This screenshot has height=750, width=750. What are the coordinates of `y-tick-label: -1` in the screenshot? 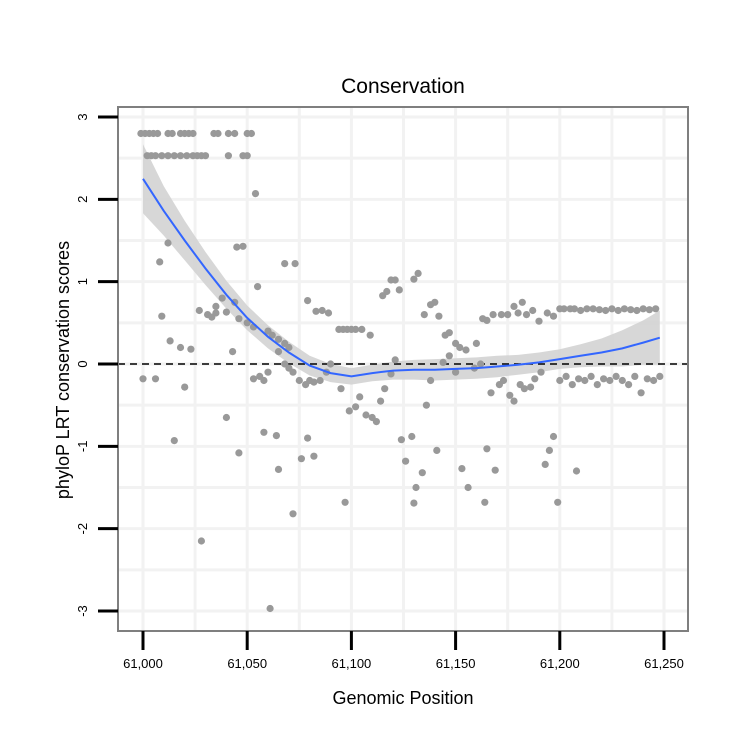 It's located at (82, 447).